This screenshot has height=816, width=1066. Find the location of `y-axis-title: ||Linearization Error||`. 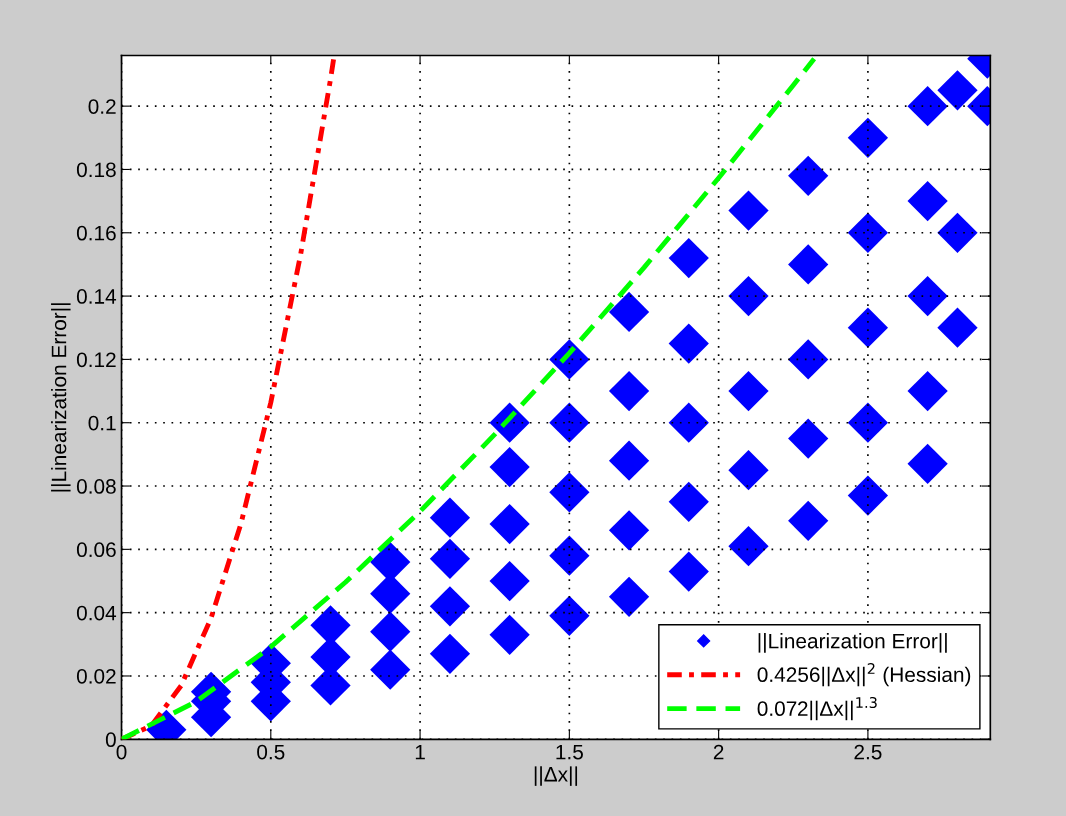

y-axis-title: ||Linearization Error|| is located at coordinates (61, 397).